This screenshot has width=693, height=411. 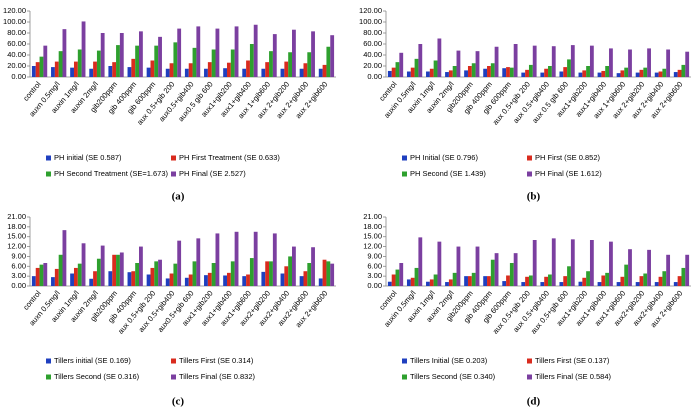 What do you see at coordinates (370, 21) in the screenshot?
I see `y-tick-label: 100.00` at bounding box center [370, 21].